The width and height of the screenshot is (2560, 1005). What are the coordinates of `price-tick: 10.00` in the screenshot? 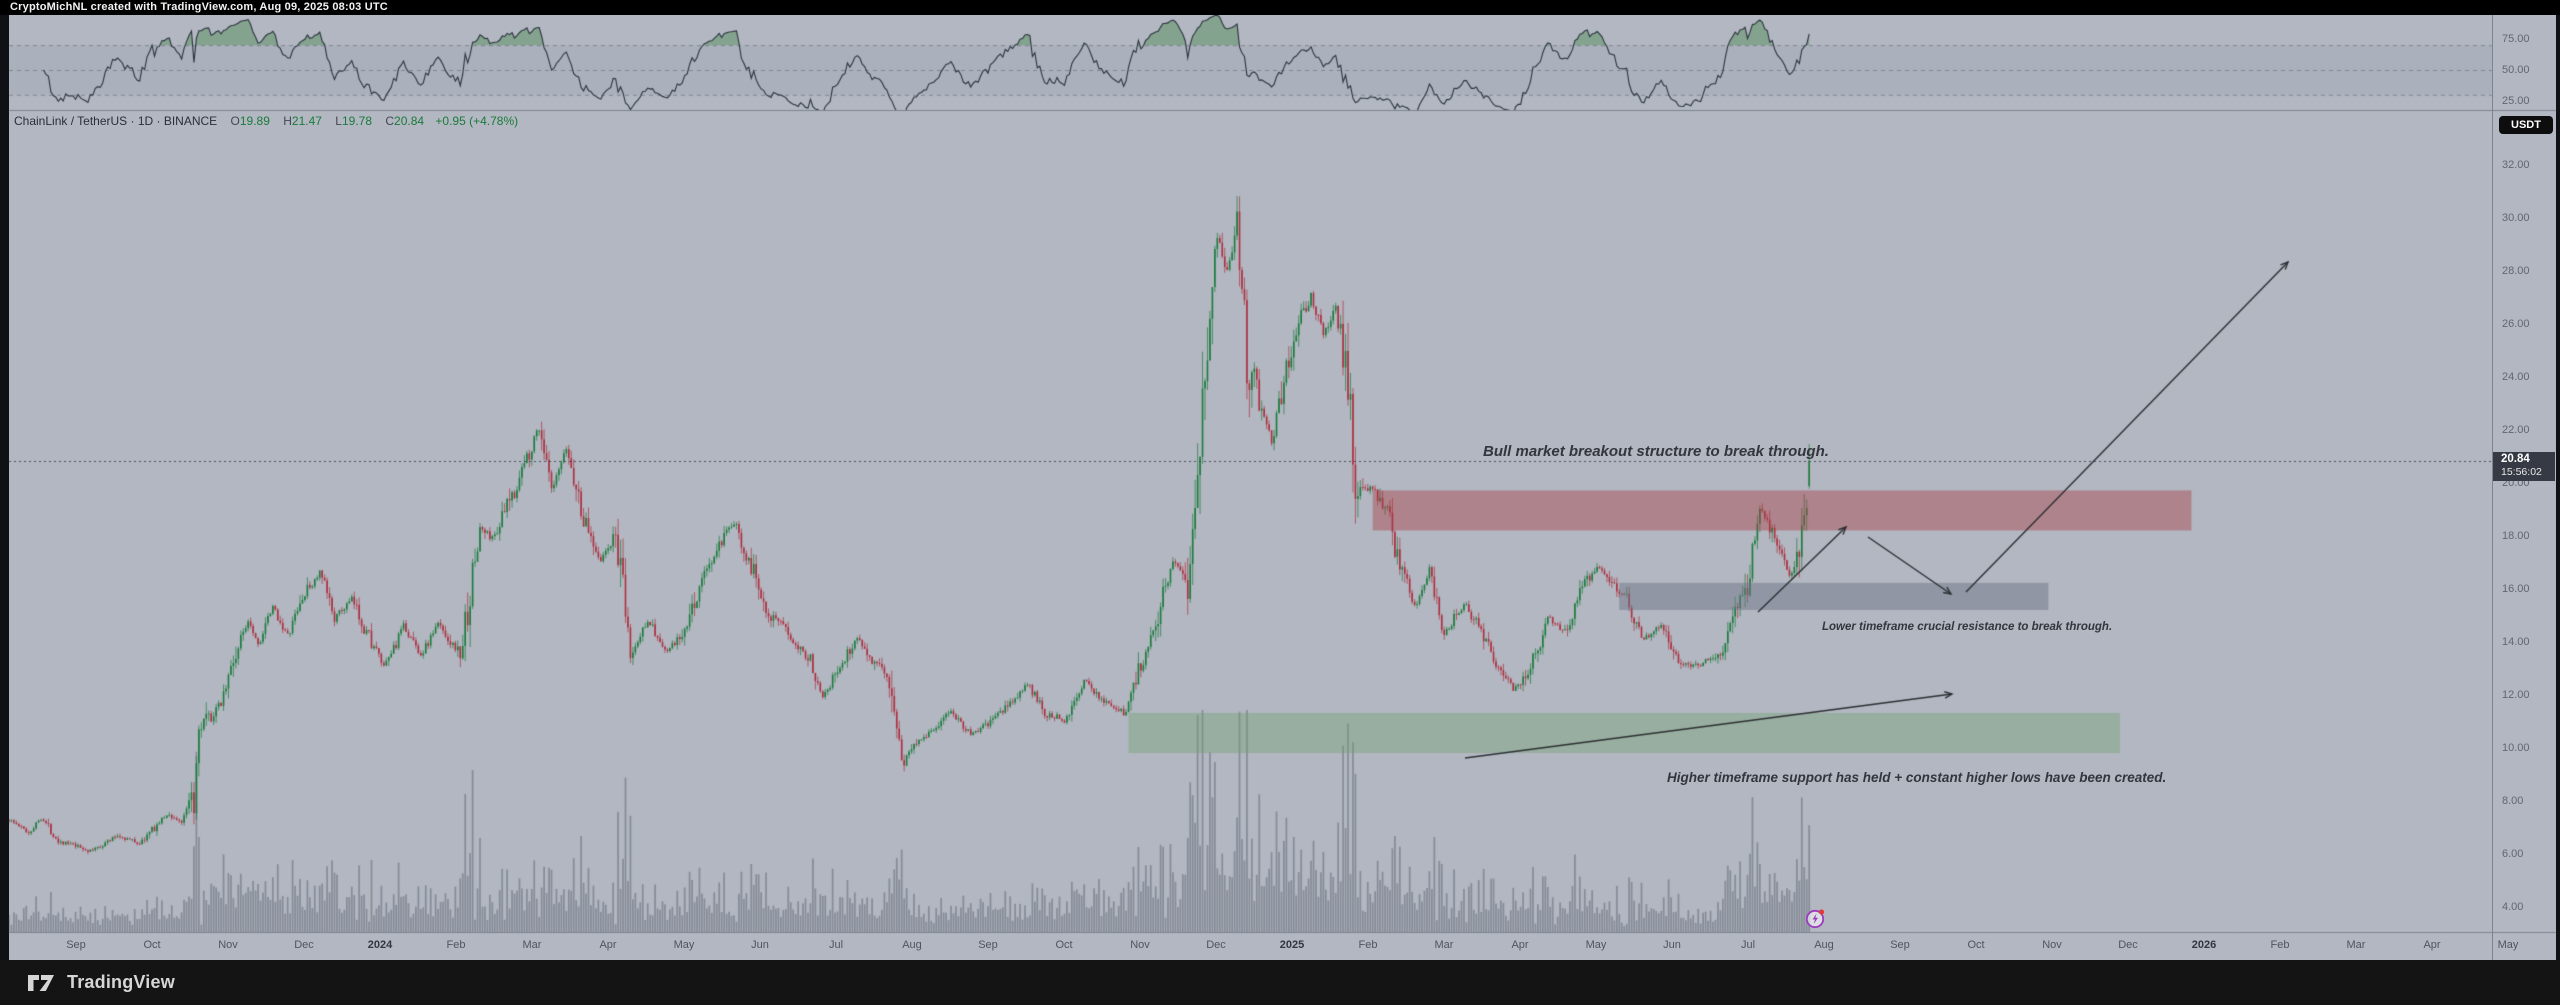 It's located at (2516, 748).